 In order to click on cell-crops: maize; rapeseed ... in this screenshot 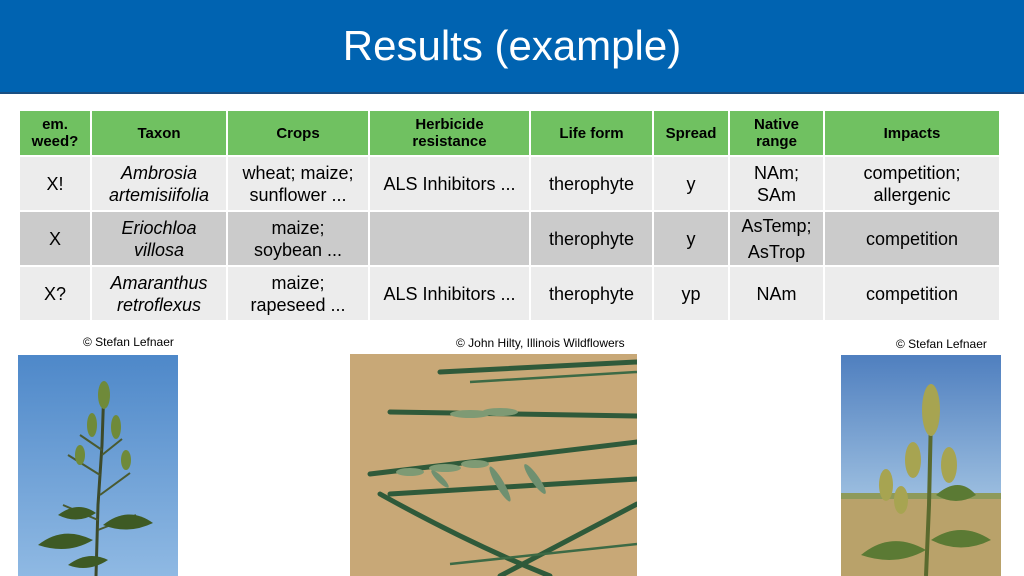, I will do `click(298, 293)`.